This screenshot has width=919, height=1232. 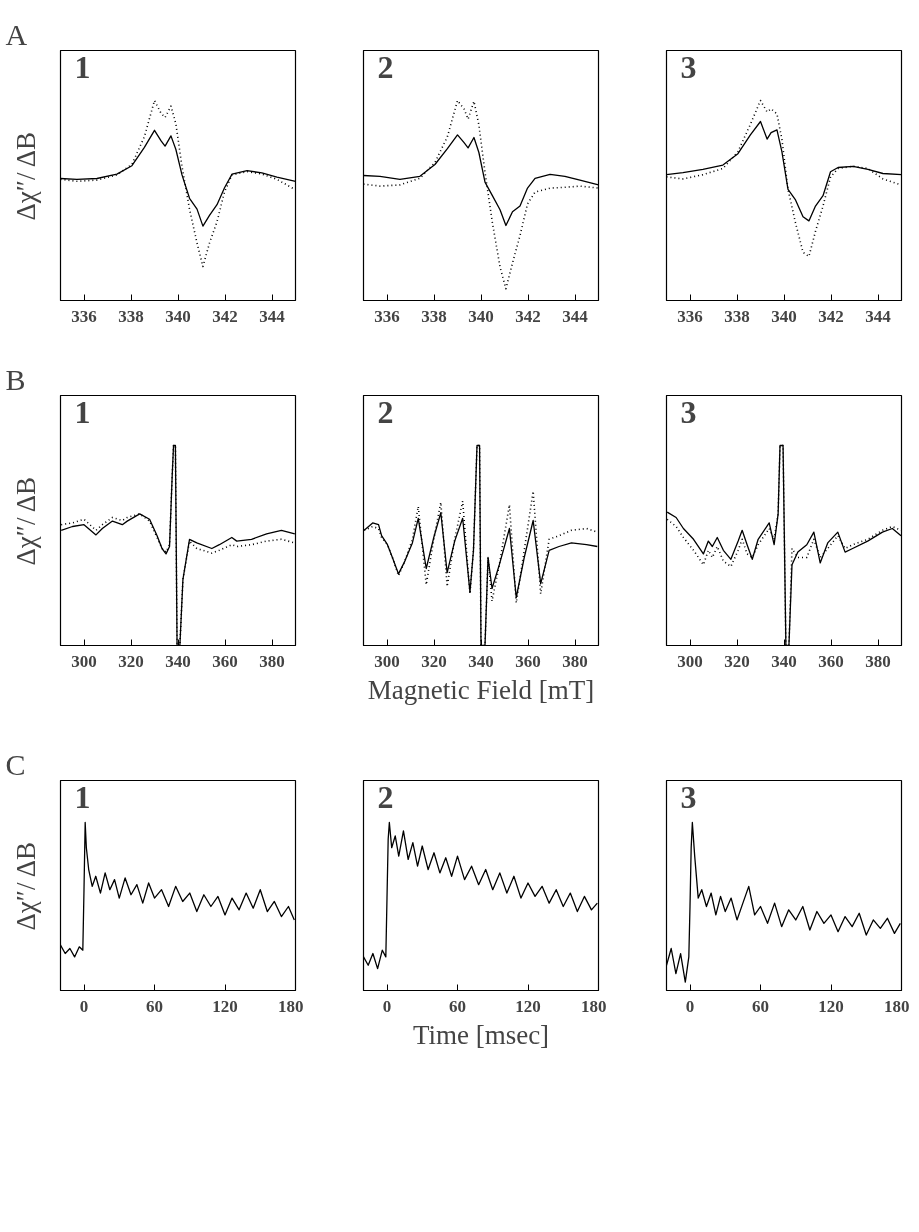 I want to click on x-axis-title: Magnetic Field [mT], so click(x=481, y=689).